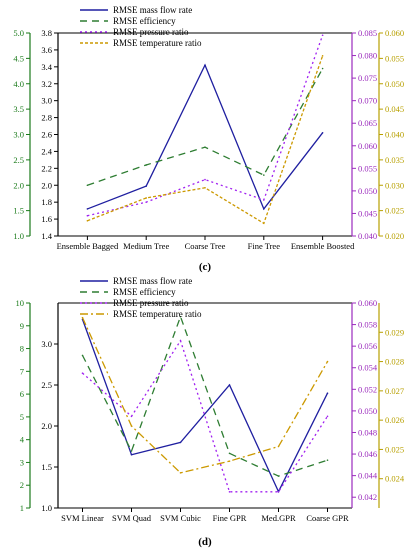 The height and width of the screenshot is (550, 409). I want to click on y-tick-label-A: 9, so click(22, 326).